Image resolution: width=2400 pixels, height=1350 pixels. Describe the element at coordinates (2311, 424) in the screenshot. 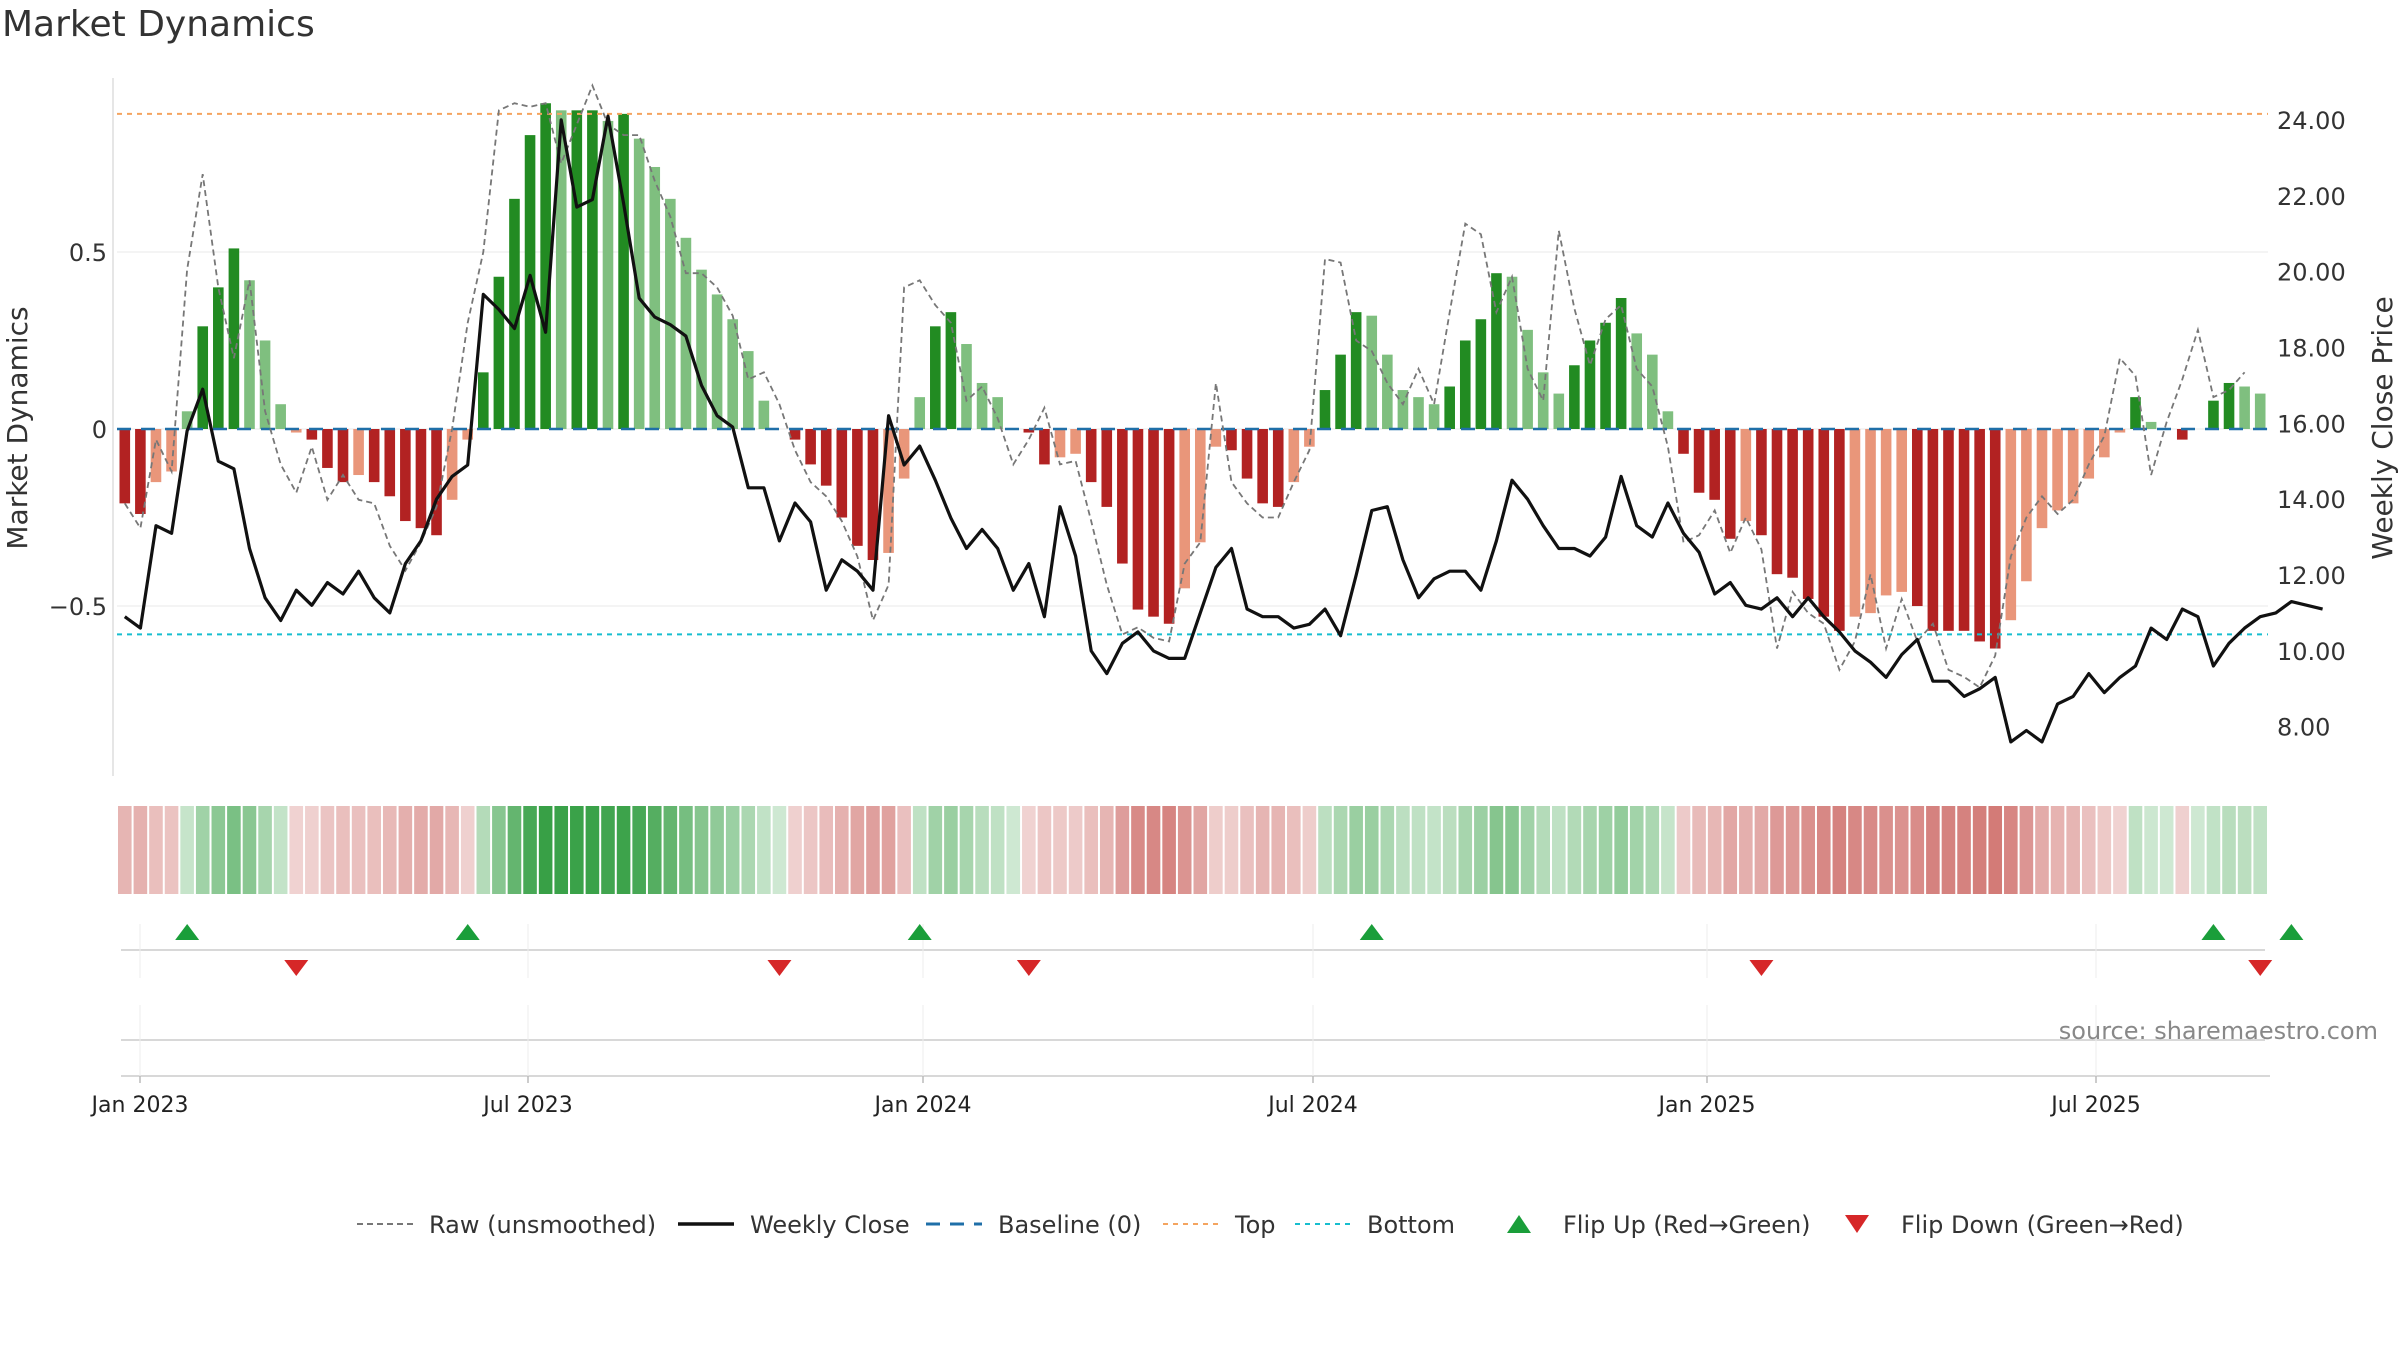

I see `y-right-tick-label: 16.00` at that location.